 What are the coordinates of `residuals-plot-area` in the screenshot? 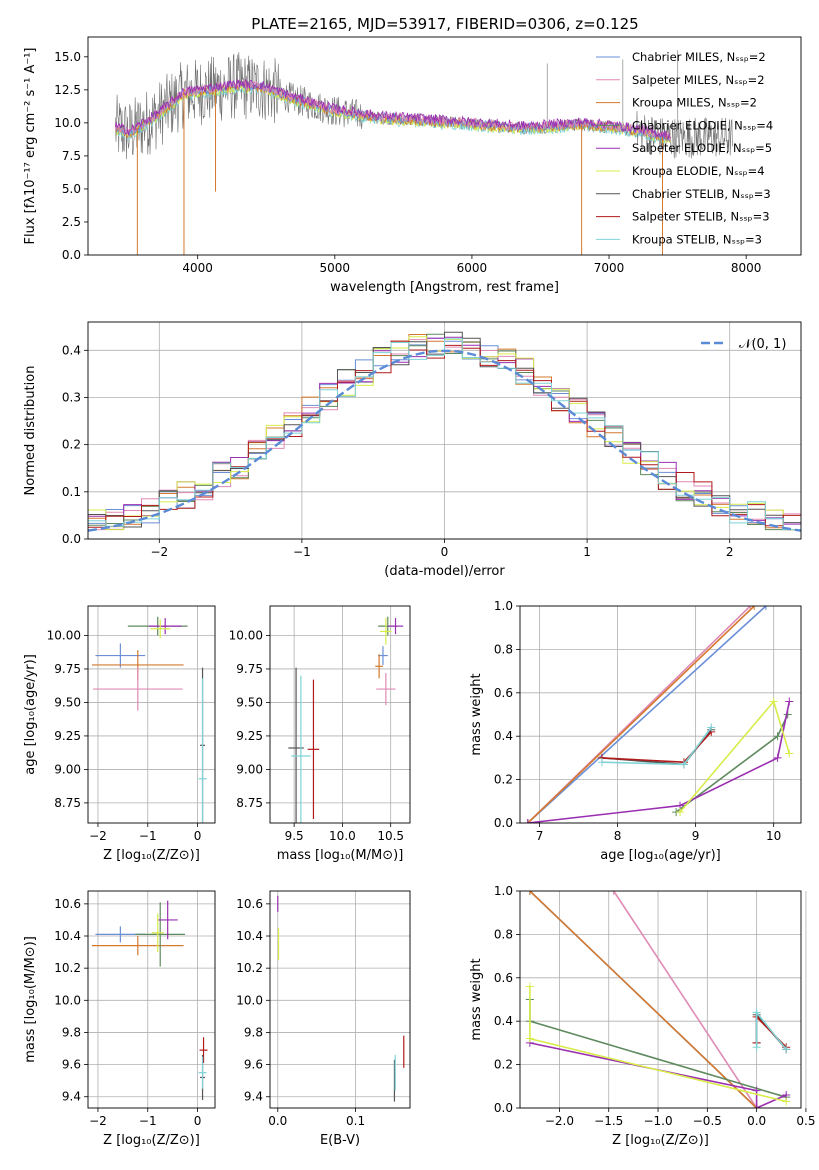 It's located at (444, 431).